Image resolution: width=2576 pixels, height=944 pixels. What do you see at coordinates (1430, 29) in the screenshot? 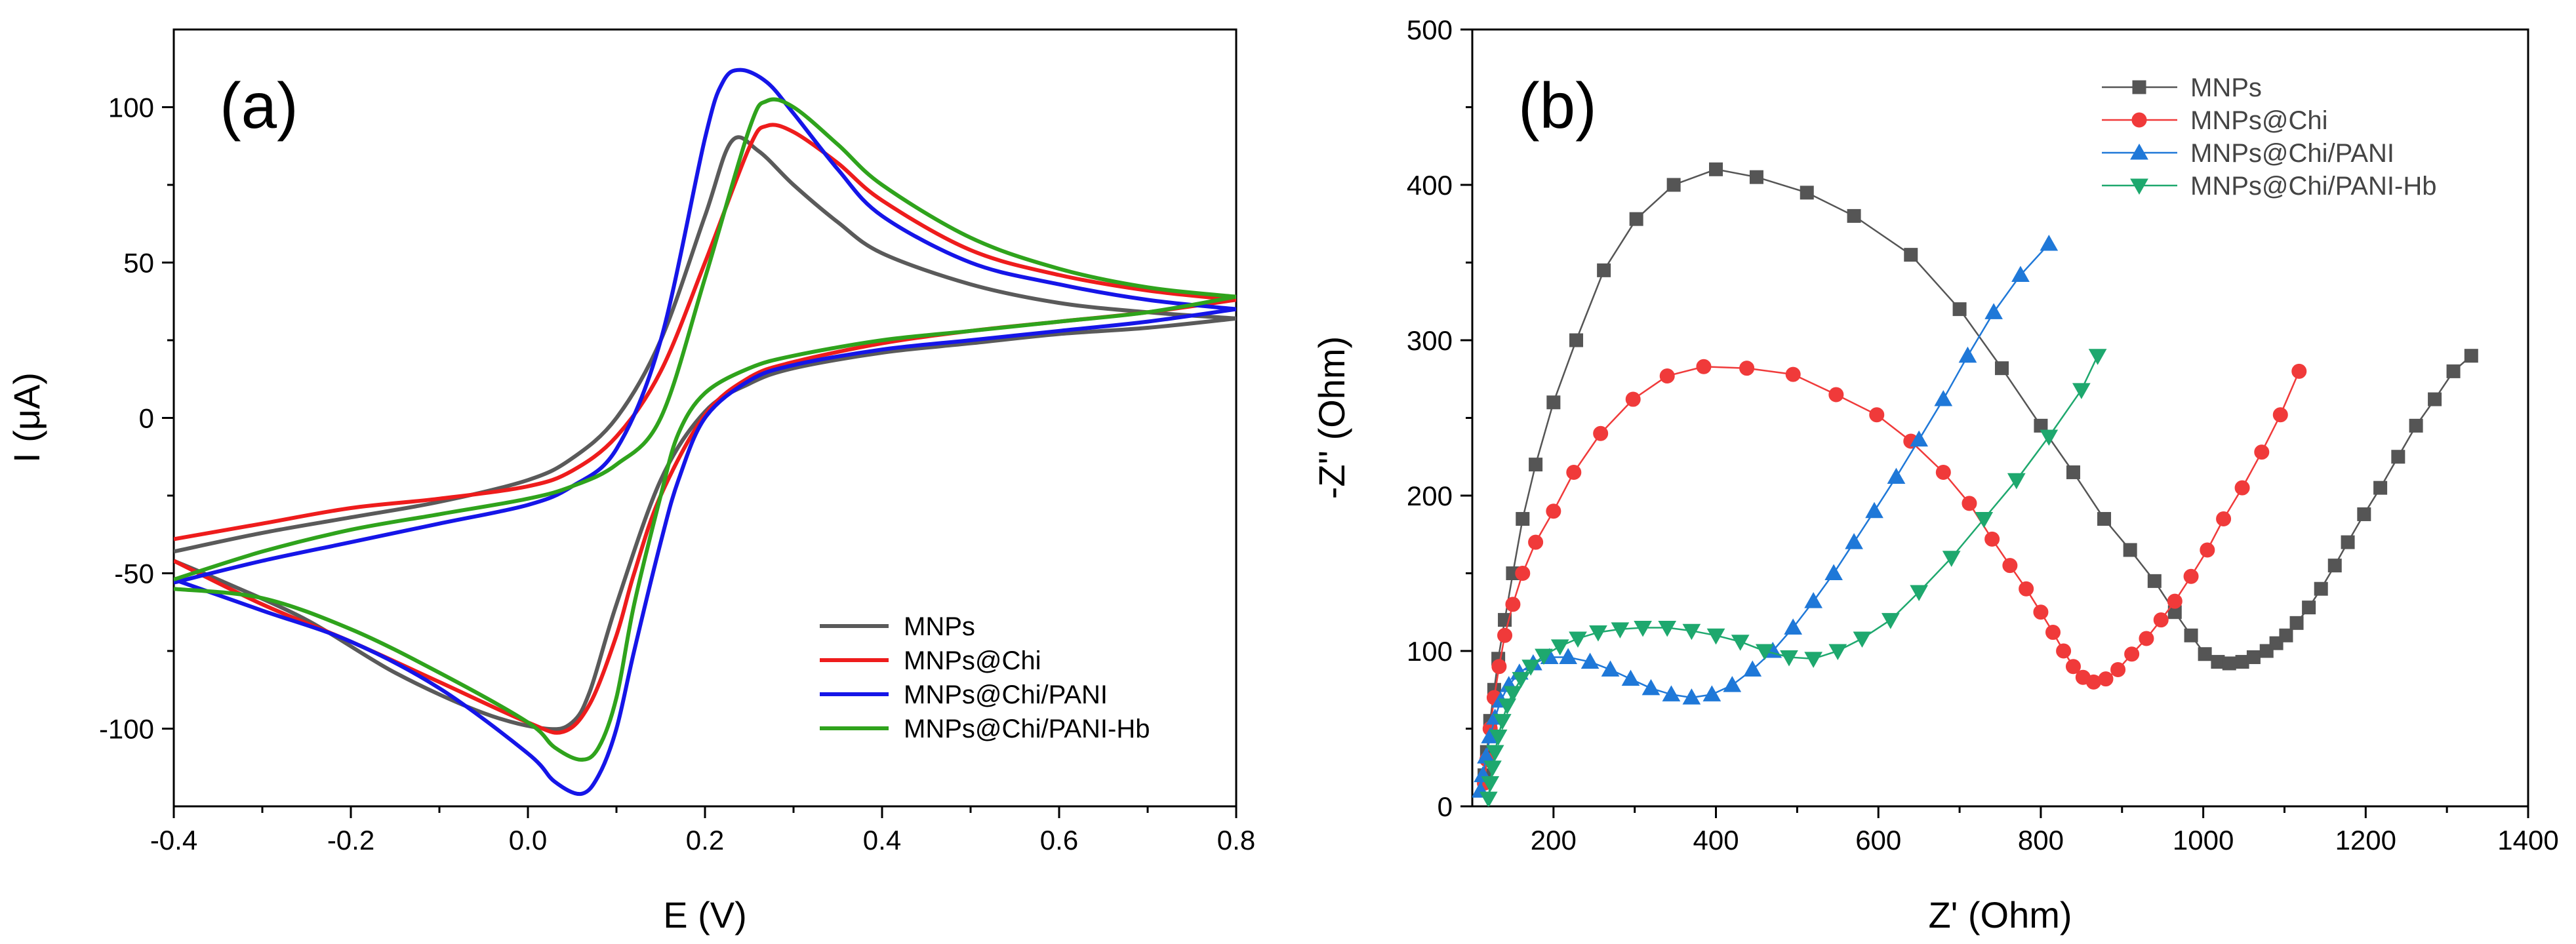
I see `chart-b-y-tick-label: 500` at bounding box center [1430, 29].